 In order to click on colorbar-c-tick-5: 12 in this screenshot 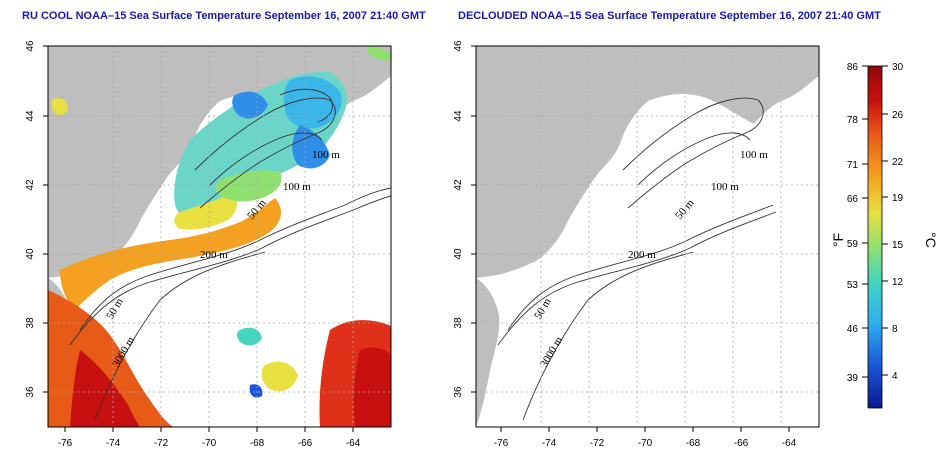, I will do `click(898, 282)`.